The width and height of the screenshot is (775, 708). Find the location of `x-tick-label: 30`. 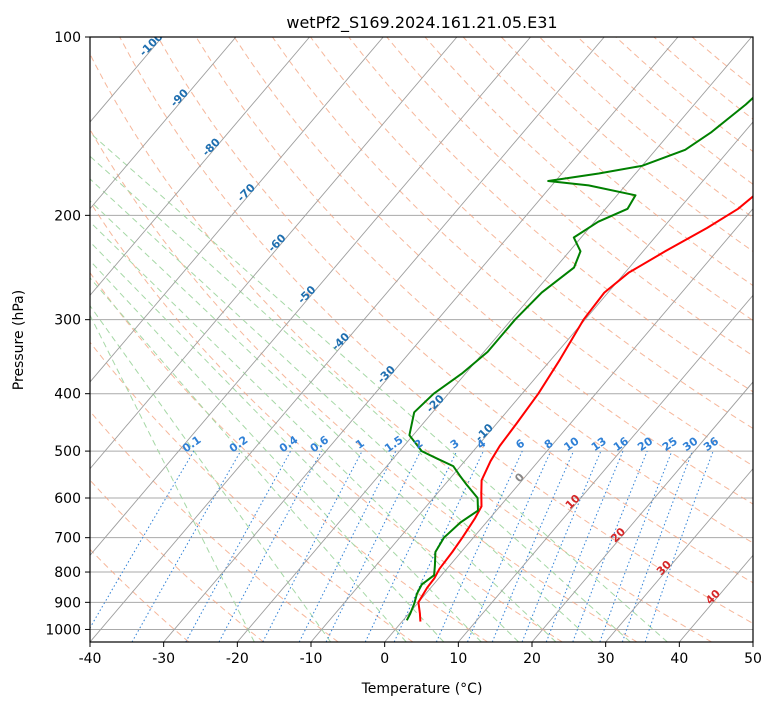

x-tick-label: 30 is located at coordinates (606, 659).